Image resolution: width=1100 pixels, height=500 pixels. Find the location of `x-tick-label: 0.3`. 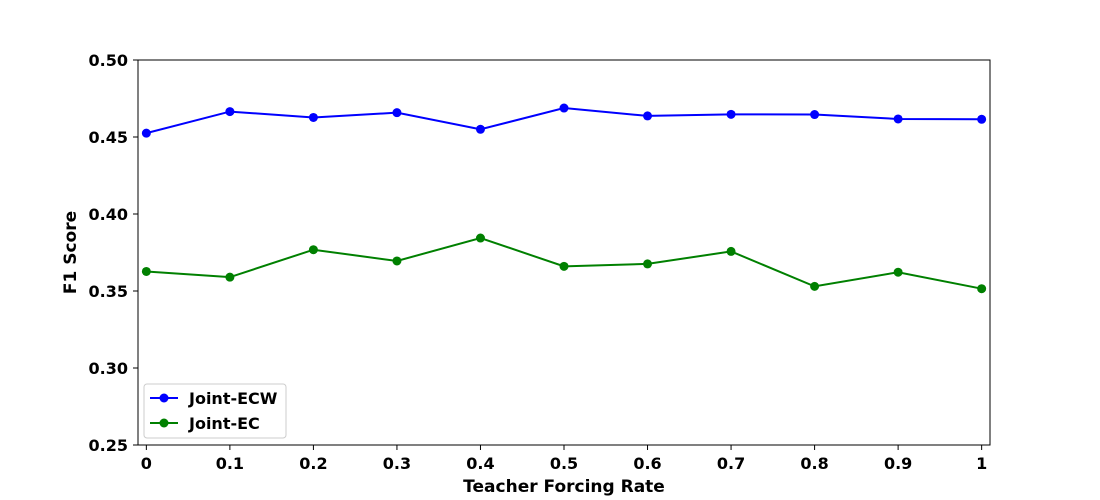

x-tick-label: 0.3 is located at coordinates (397, 463).